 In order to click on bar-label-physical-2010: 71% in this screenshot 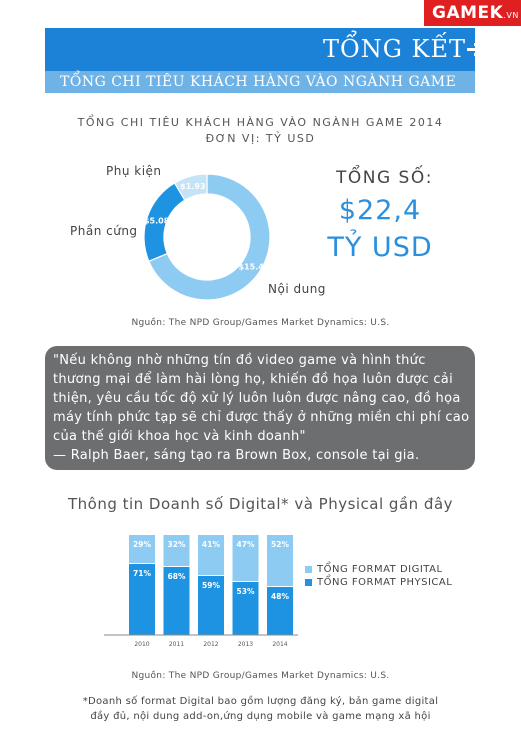, I will do `click(142, 573)`.